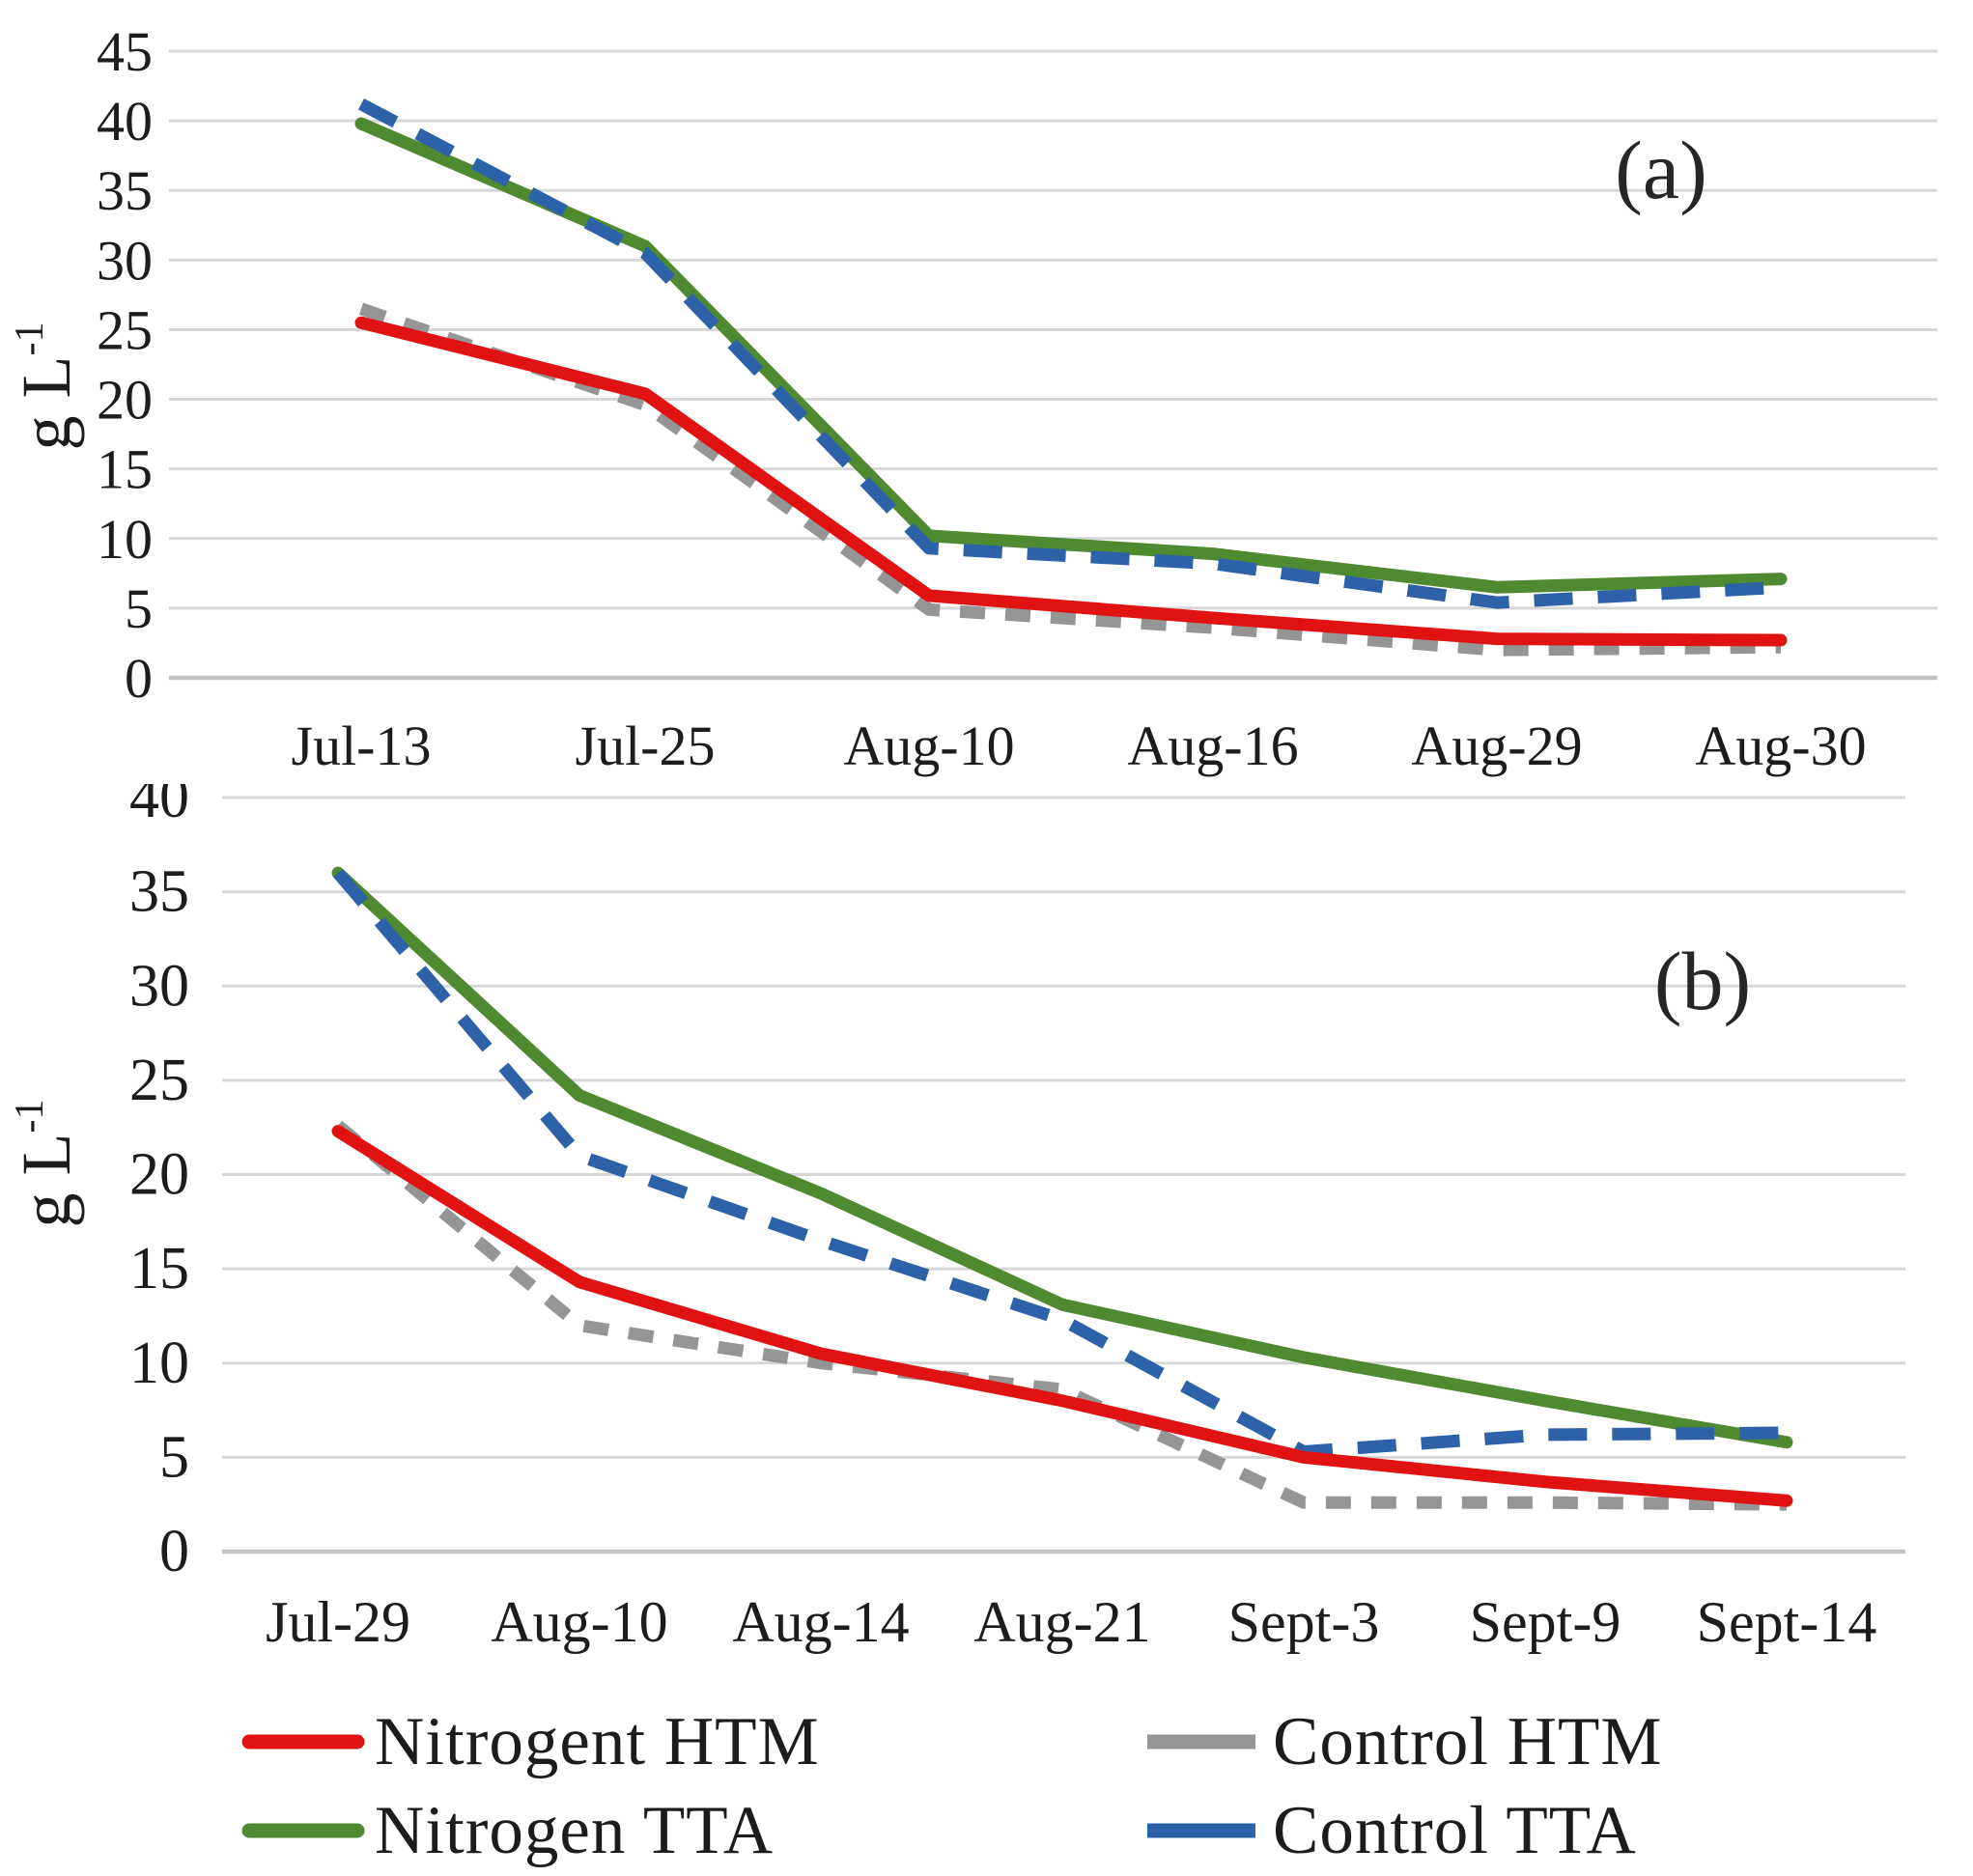  Describe the element at coordinates (575, 1830) in the screenshot. I see `legend-label-nitrogen-tta: Nitrogen TTA` at that location.